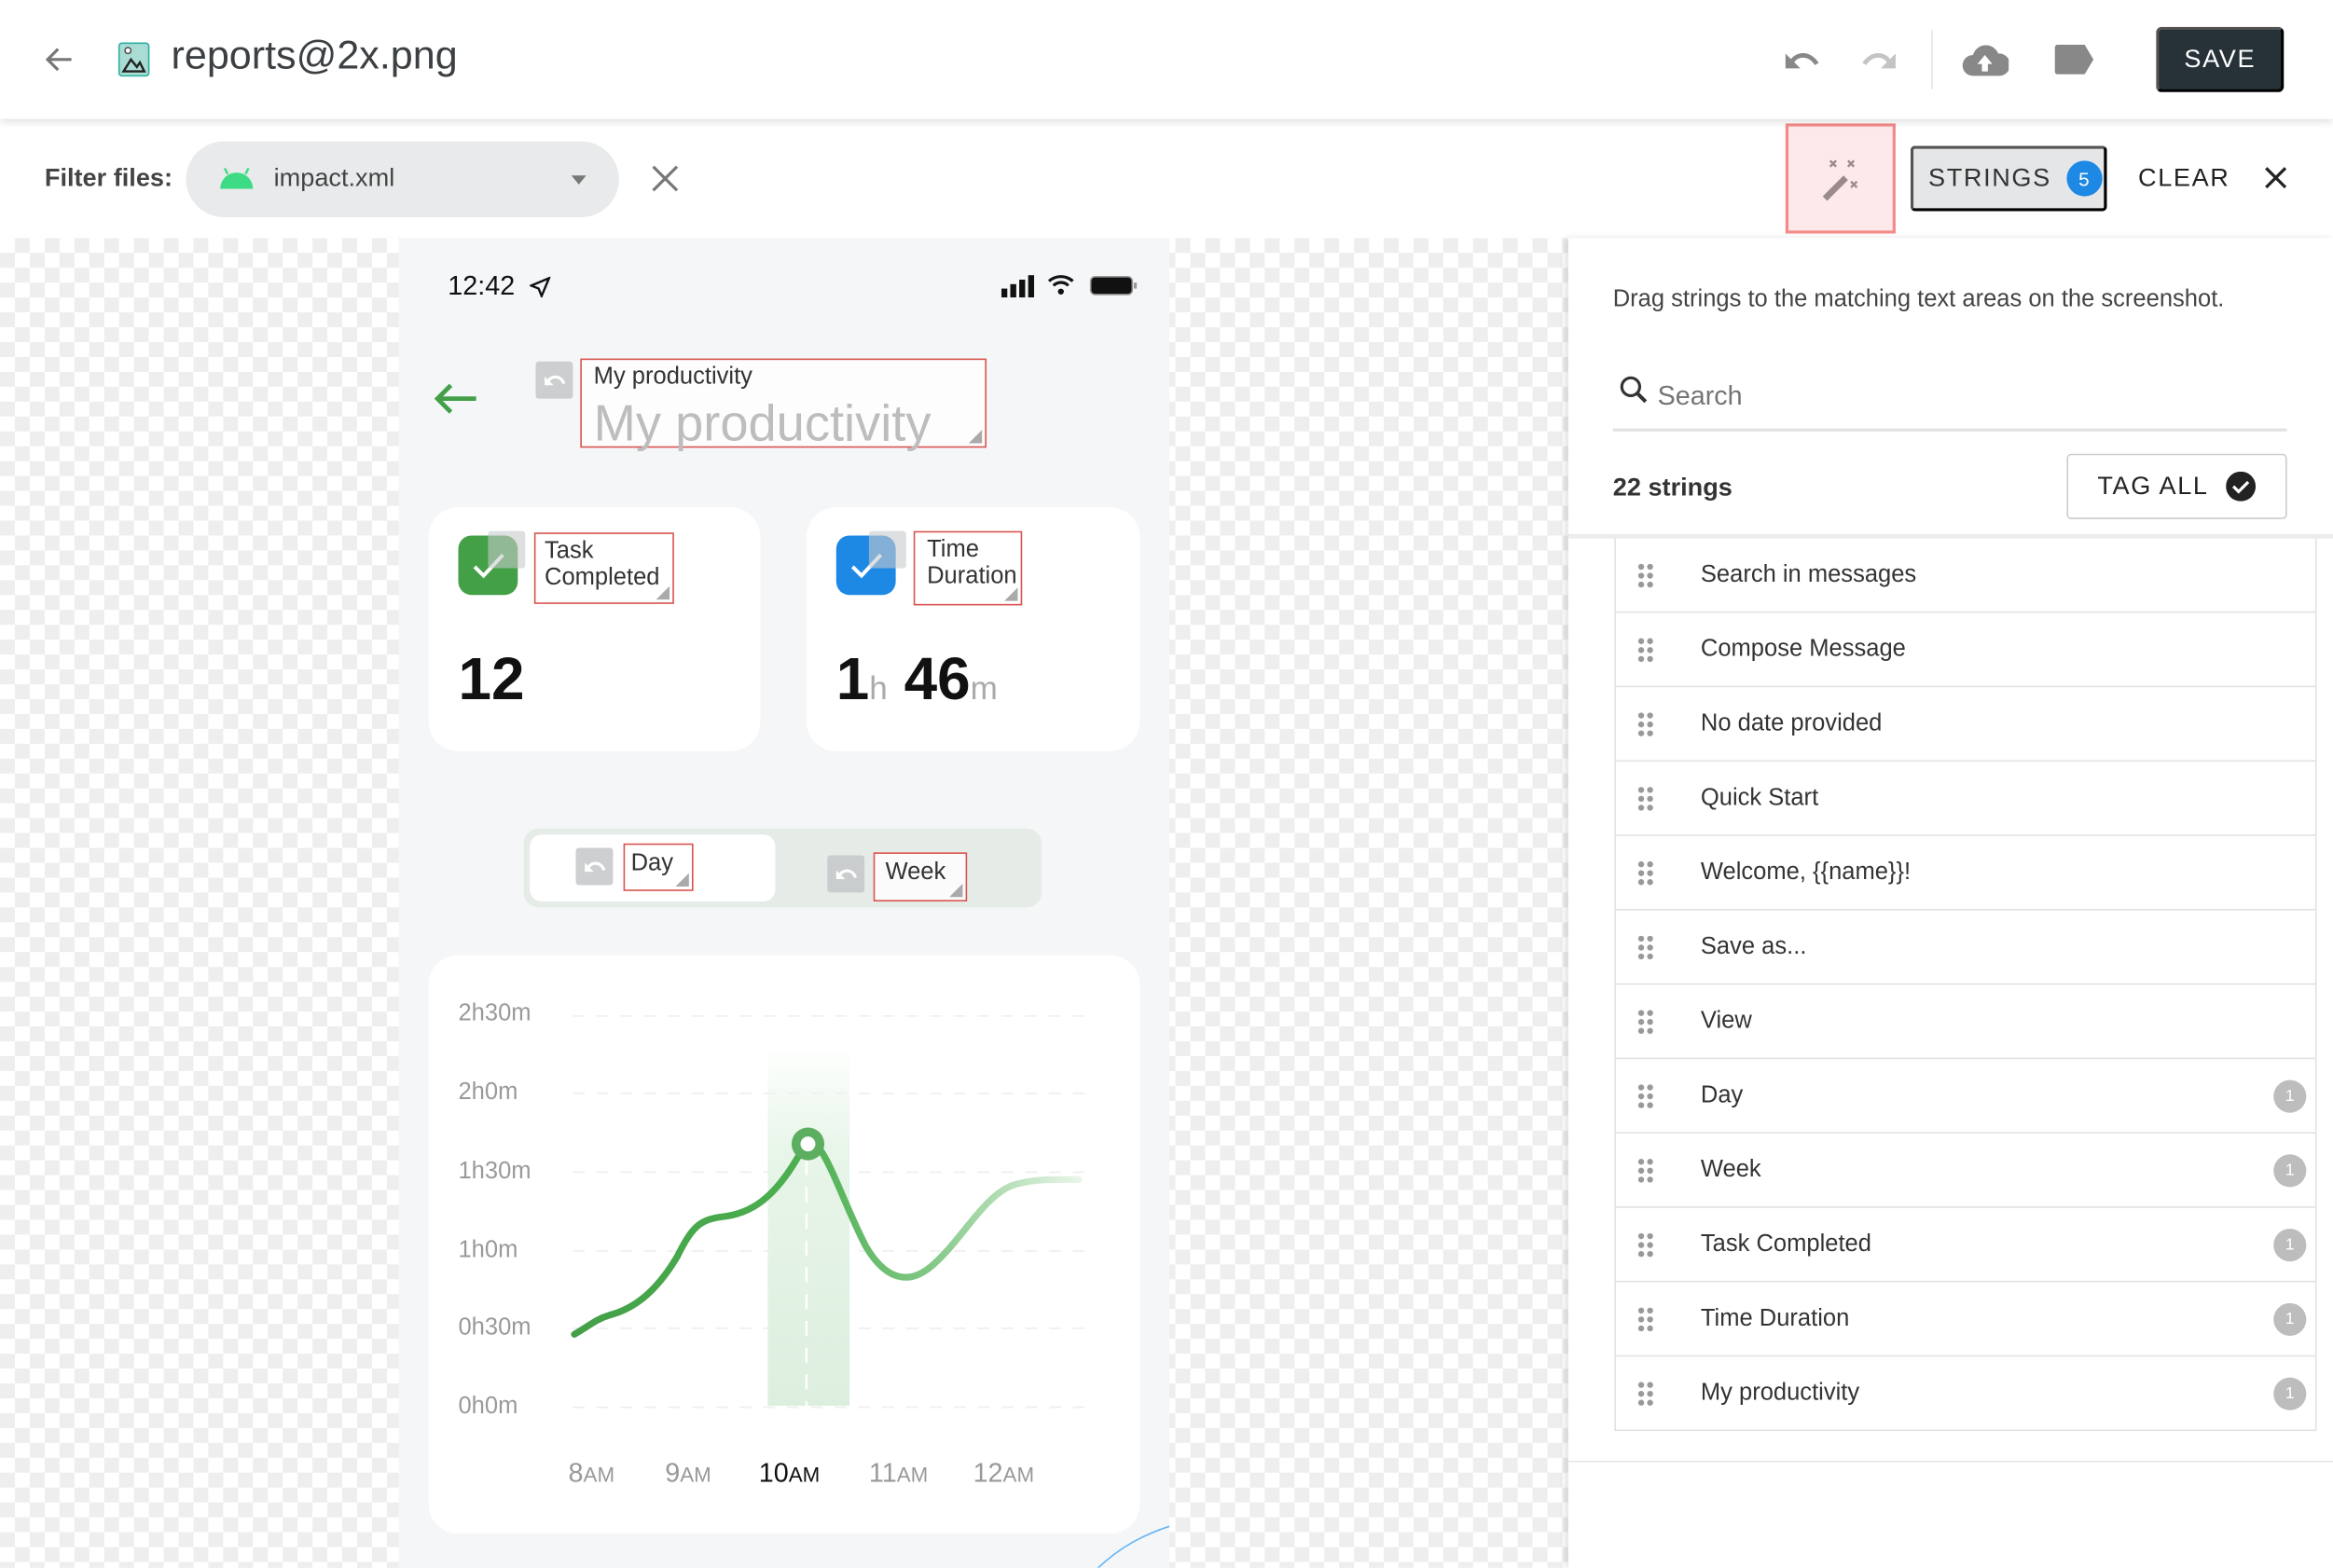 The image size is (2333, 1568). I want to click on y-tick-label: 0h0m, so click(488, 1407).